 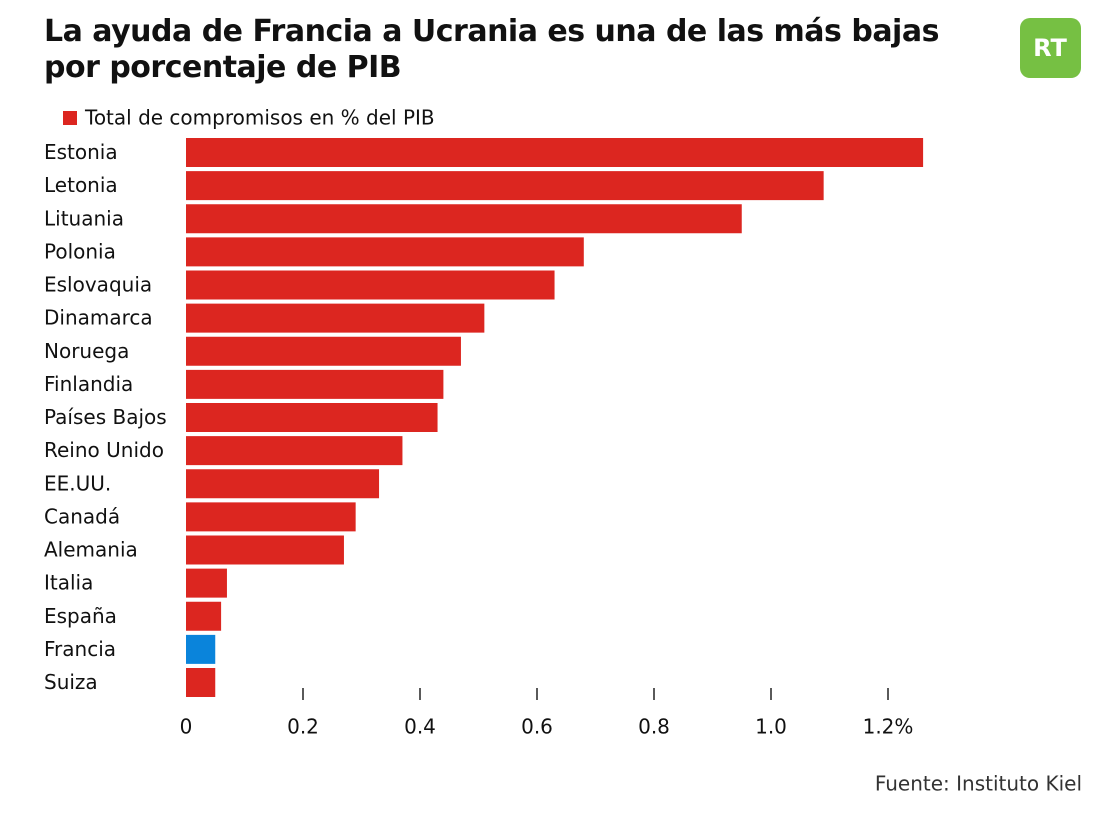 I want to click on x-tick-label: 0.4, so click(x=420, y=727).